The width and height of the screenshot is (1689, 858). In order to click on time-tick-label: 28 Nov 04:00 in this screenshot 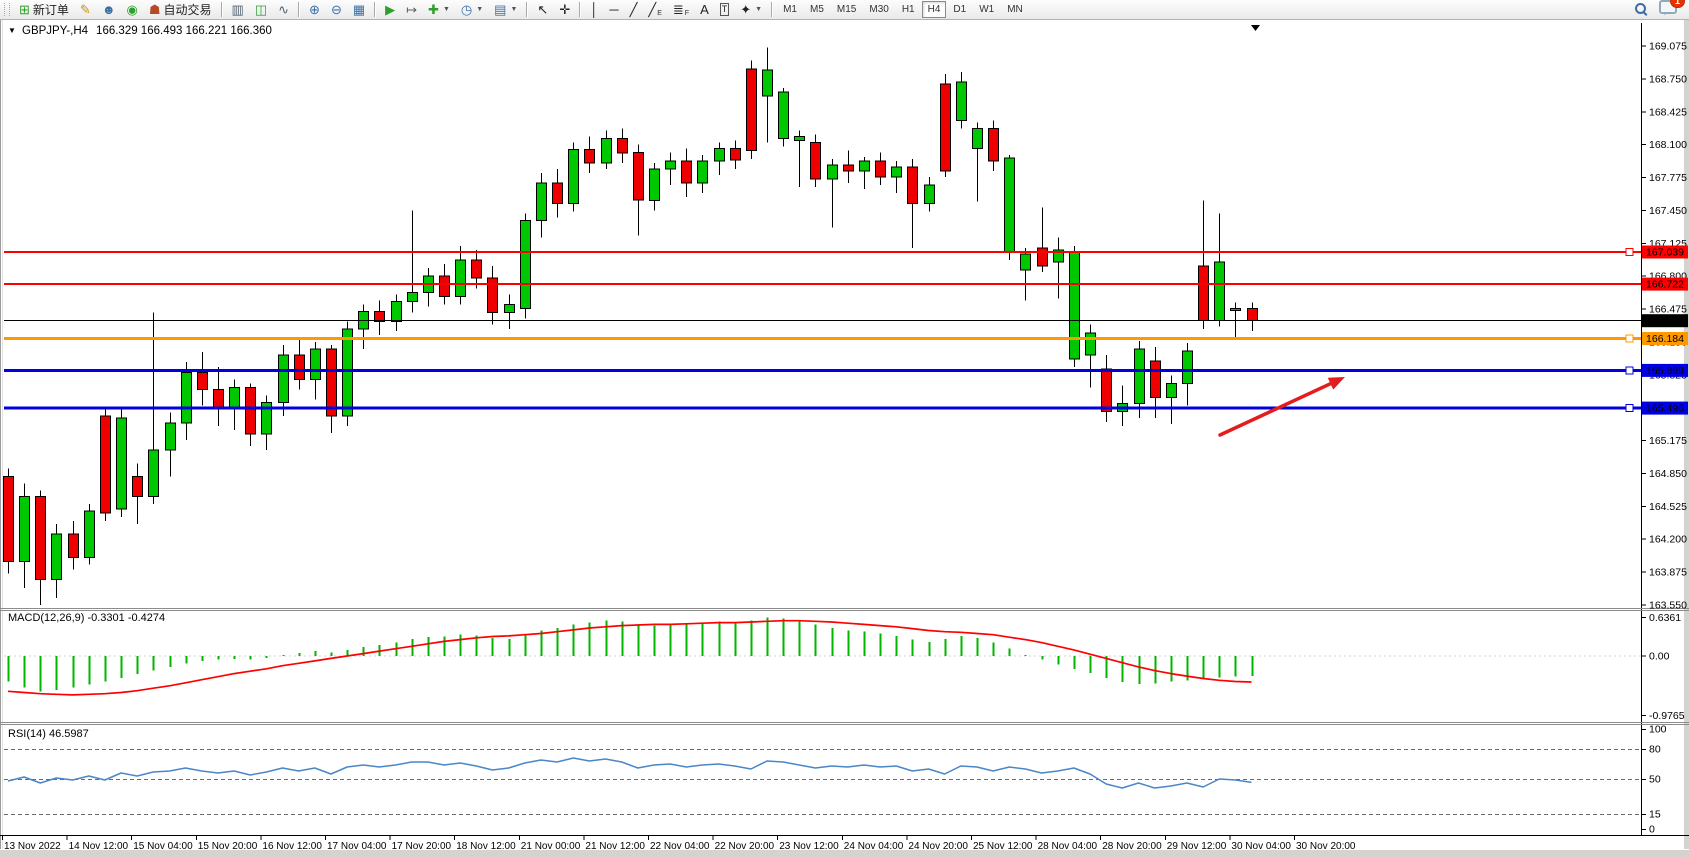, I will do `click(1068, 845)`.